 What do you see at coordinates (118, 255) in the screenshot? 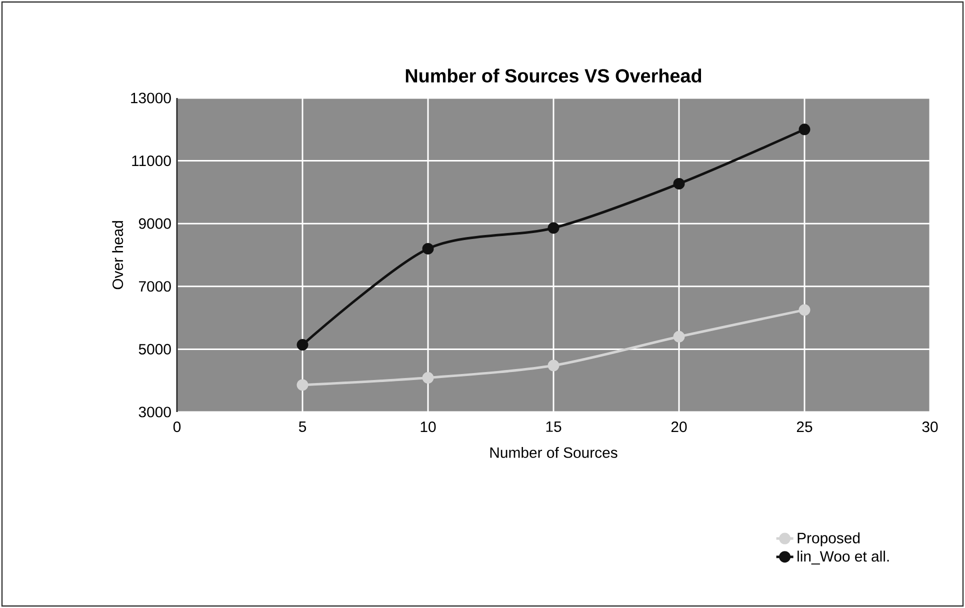
I see `y-axis-title: Over head` at bounding box center [118, 255].